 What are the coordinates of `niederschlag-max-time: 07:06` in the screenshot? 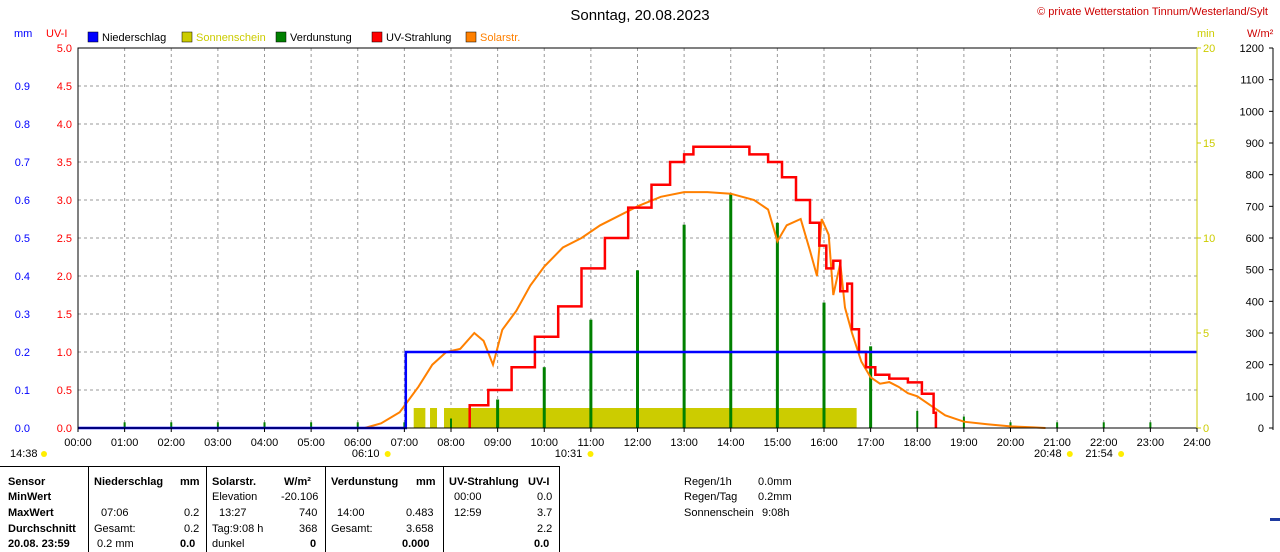 It's located at (115, 513).